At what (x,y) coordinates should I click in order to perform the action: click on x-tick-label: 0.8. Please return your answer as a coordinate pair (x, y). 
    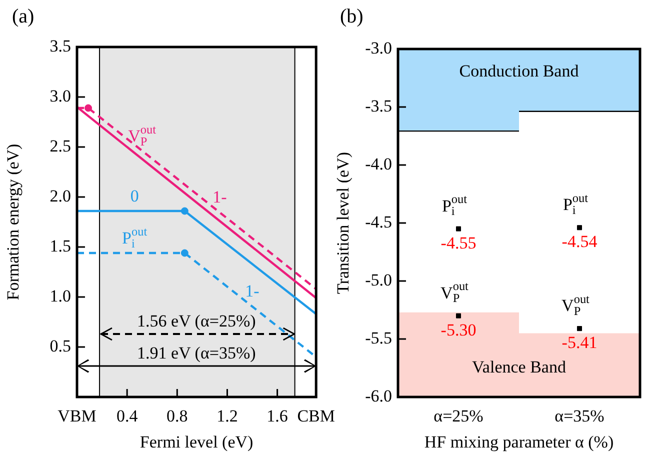
    Looking at the image, I should click on (177, 416).